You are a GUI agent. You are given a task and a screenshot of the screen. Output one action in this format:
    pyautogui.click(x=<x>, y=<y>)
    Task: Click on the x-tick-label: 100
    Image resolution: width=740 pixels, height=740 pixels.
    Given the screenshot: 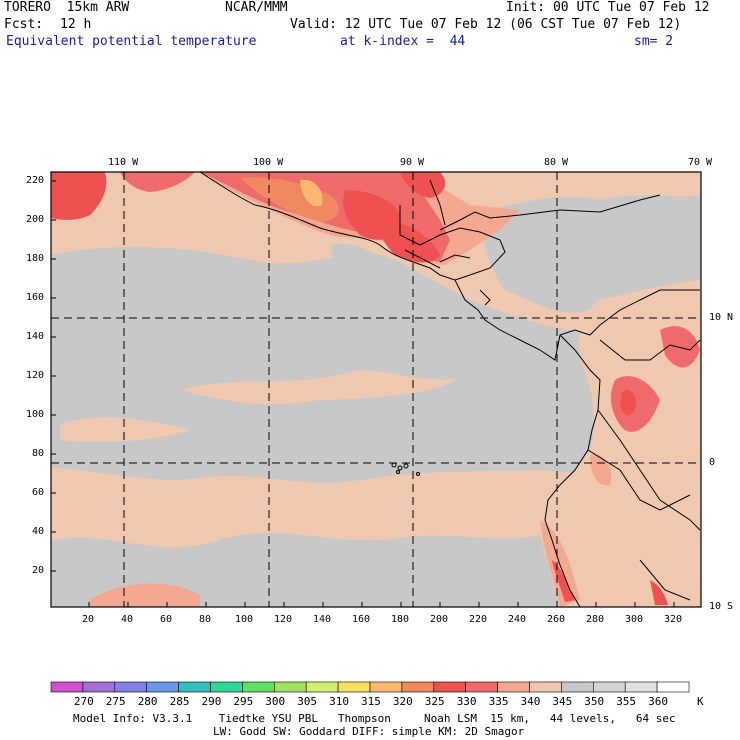 What is the action you would take?
    pyautogui.click(x=244, y=619)
    